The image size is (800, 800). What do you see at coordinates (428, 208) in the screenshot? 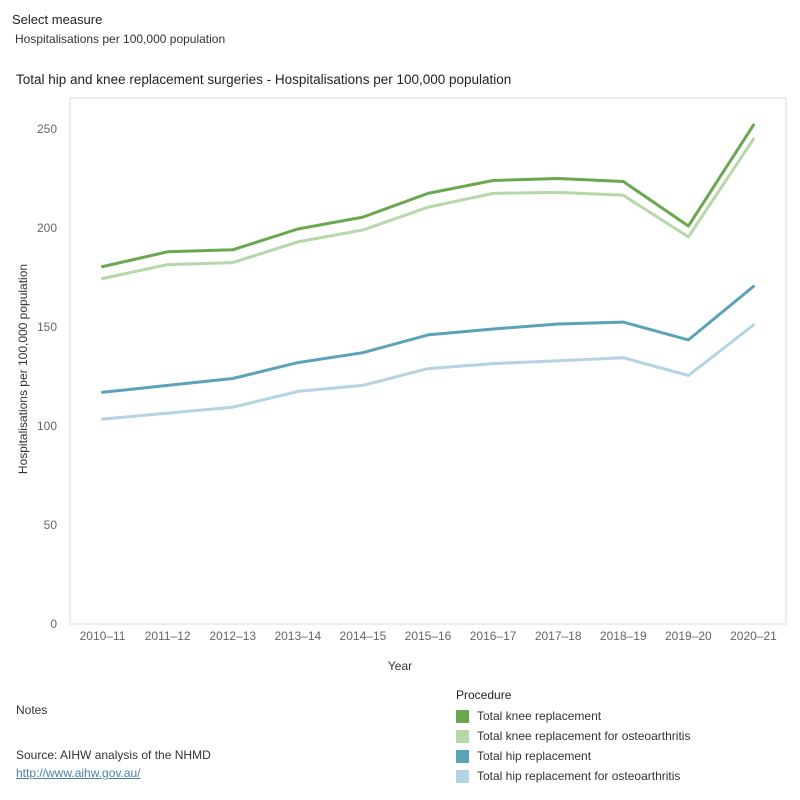
I see `series-line-knee-oa` at bounding box center [428, 208].